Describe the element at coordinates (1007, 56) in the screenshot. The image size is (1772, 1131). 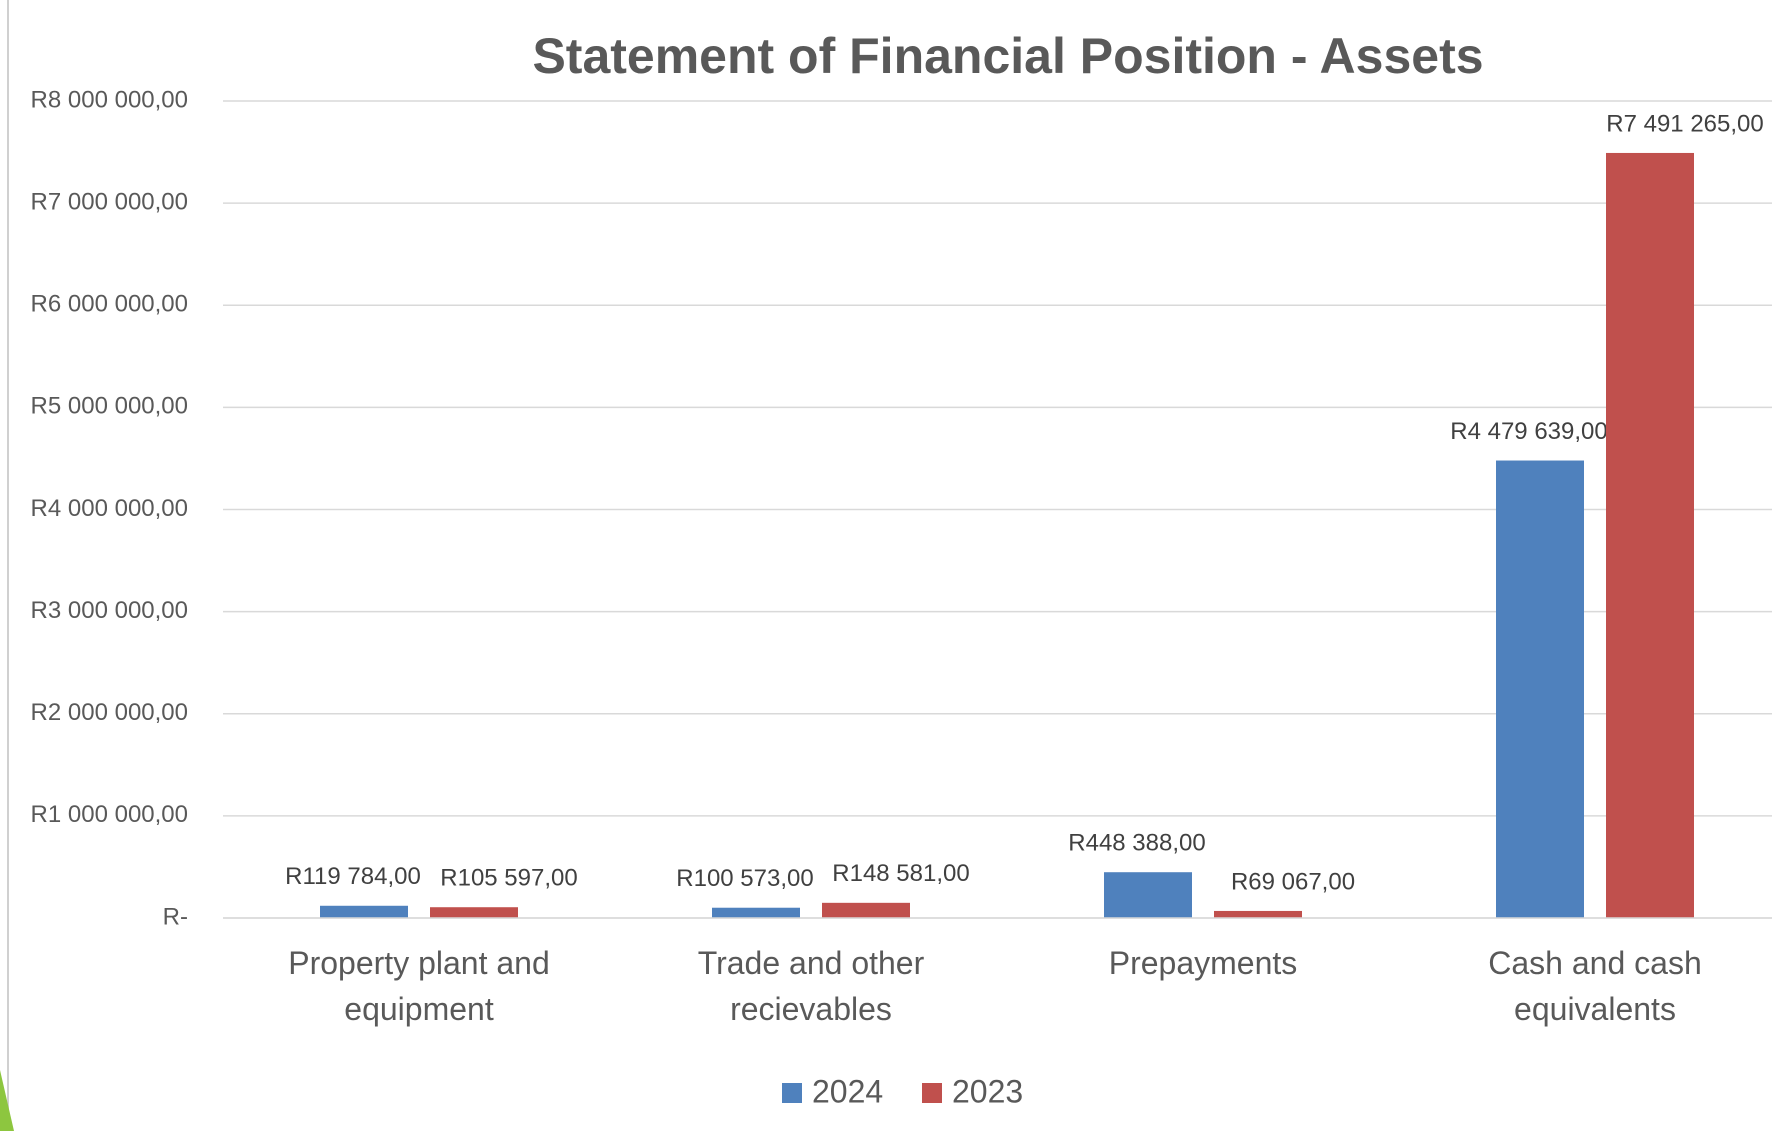
I see `chart-title: Statement of Financial Position - Assets` at that location.